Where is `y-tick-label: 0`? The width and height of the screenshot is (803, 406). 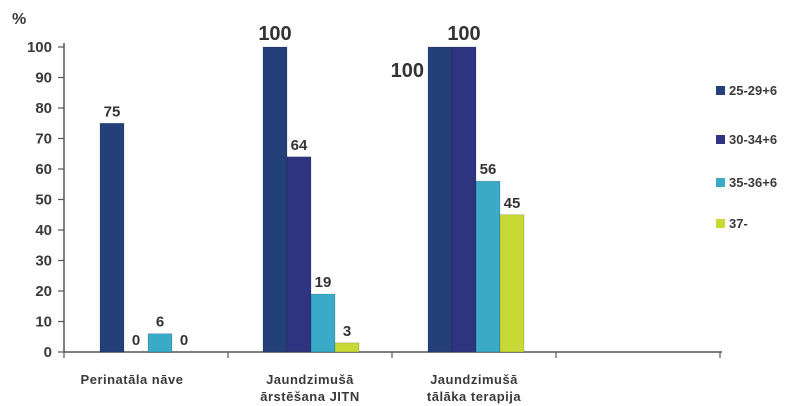 y-tick-label: 0 is located at coordinates (48, 352).